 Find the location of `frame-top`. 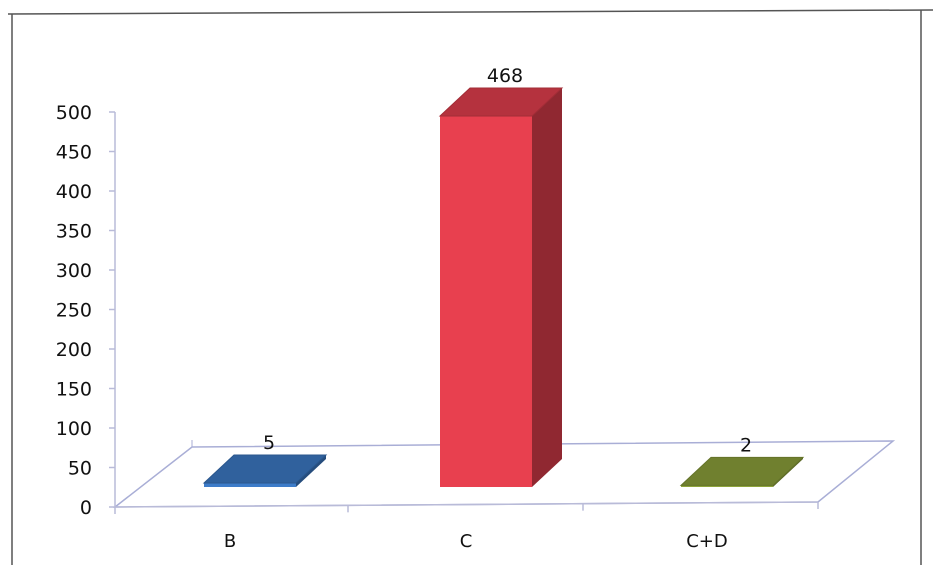

frame-top is located at coordinates (470, 12).